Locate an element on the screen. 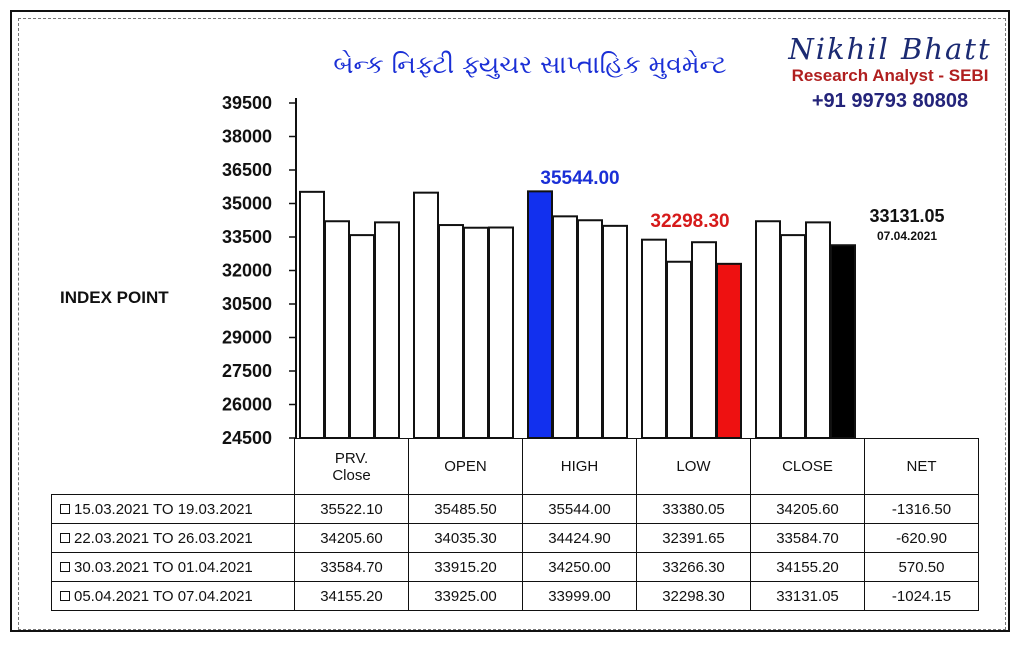 The width and height of the screenshot is (1024, 646). table-row-label-text: 05.04.2021 TO 07.04.2021 is located at coordinates (163, 596).